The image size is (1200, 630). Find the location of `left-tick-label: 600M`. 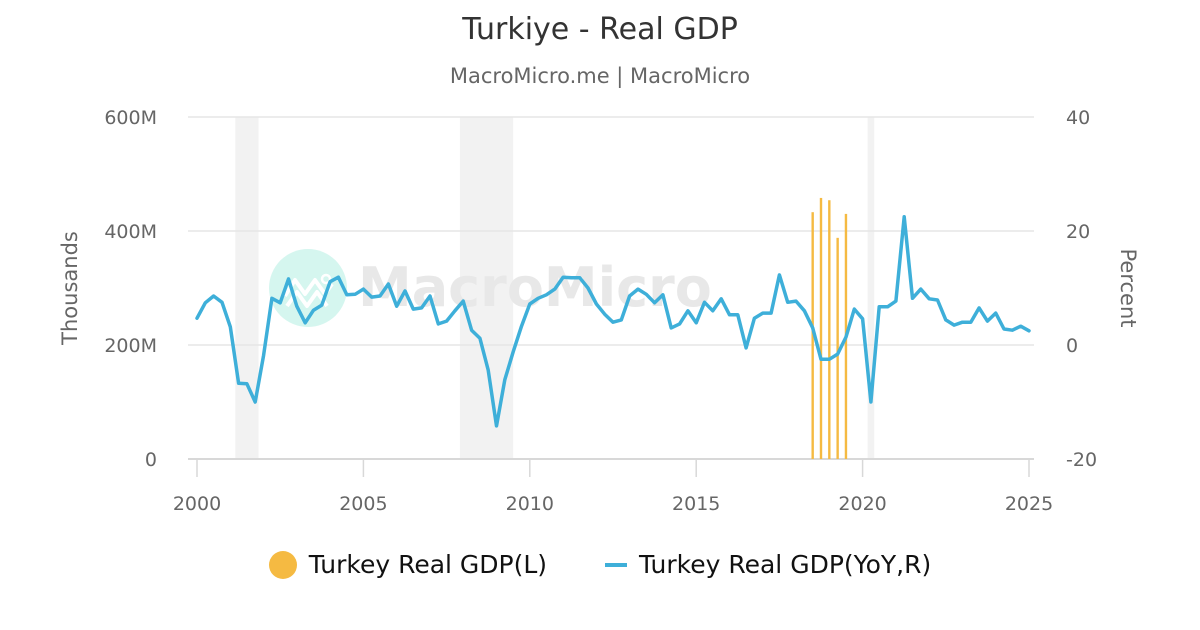

left-tick-label: 600M is located at coordinates (130, 118).